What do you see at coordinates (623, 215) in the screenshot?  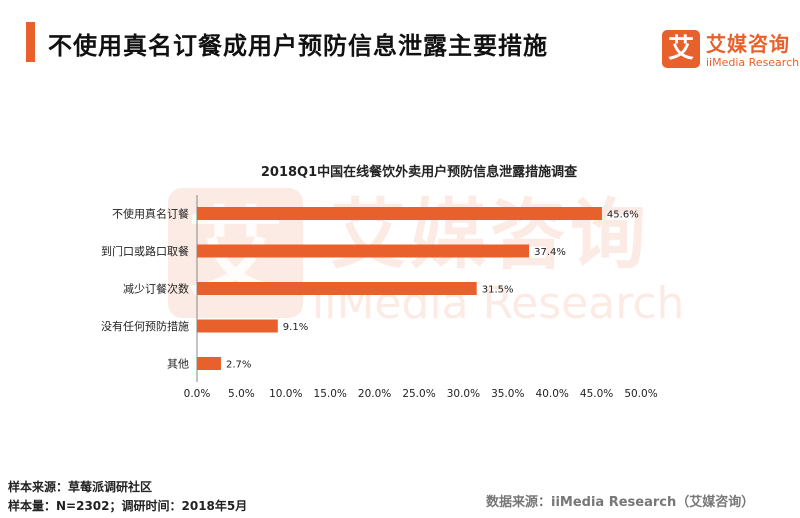 I see `value-label: 45.6%` at bounding box center [623, 215].